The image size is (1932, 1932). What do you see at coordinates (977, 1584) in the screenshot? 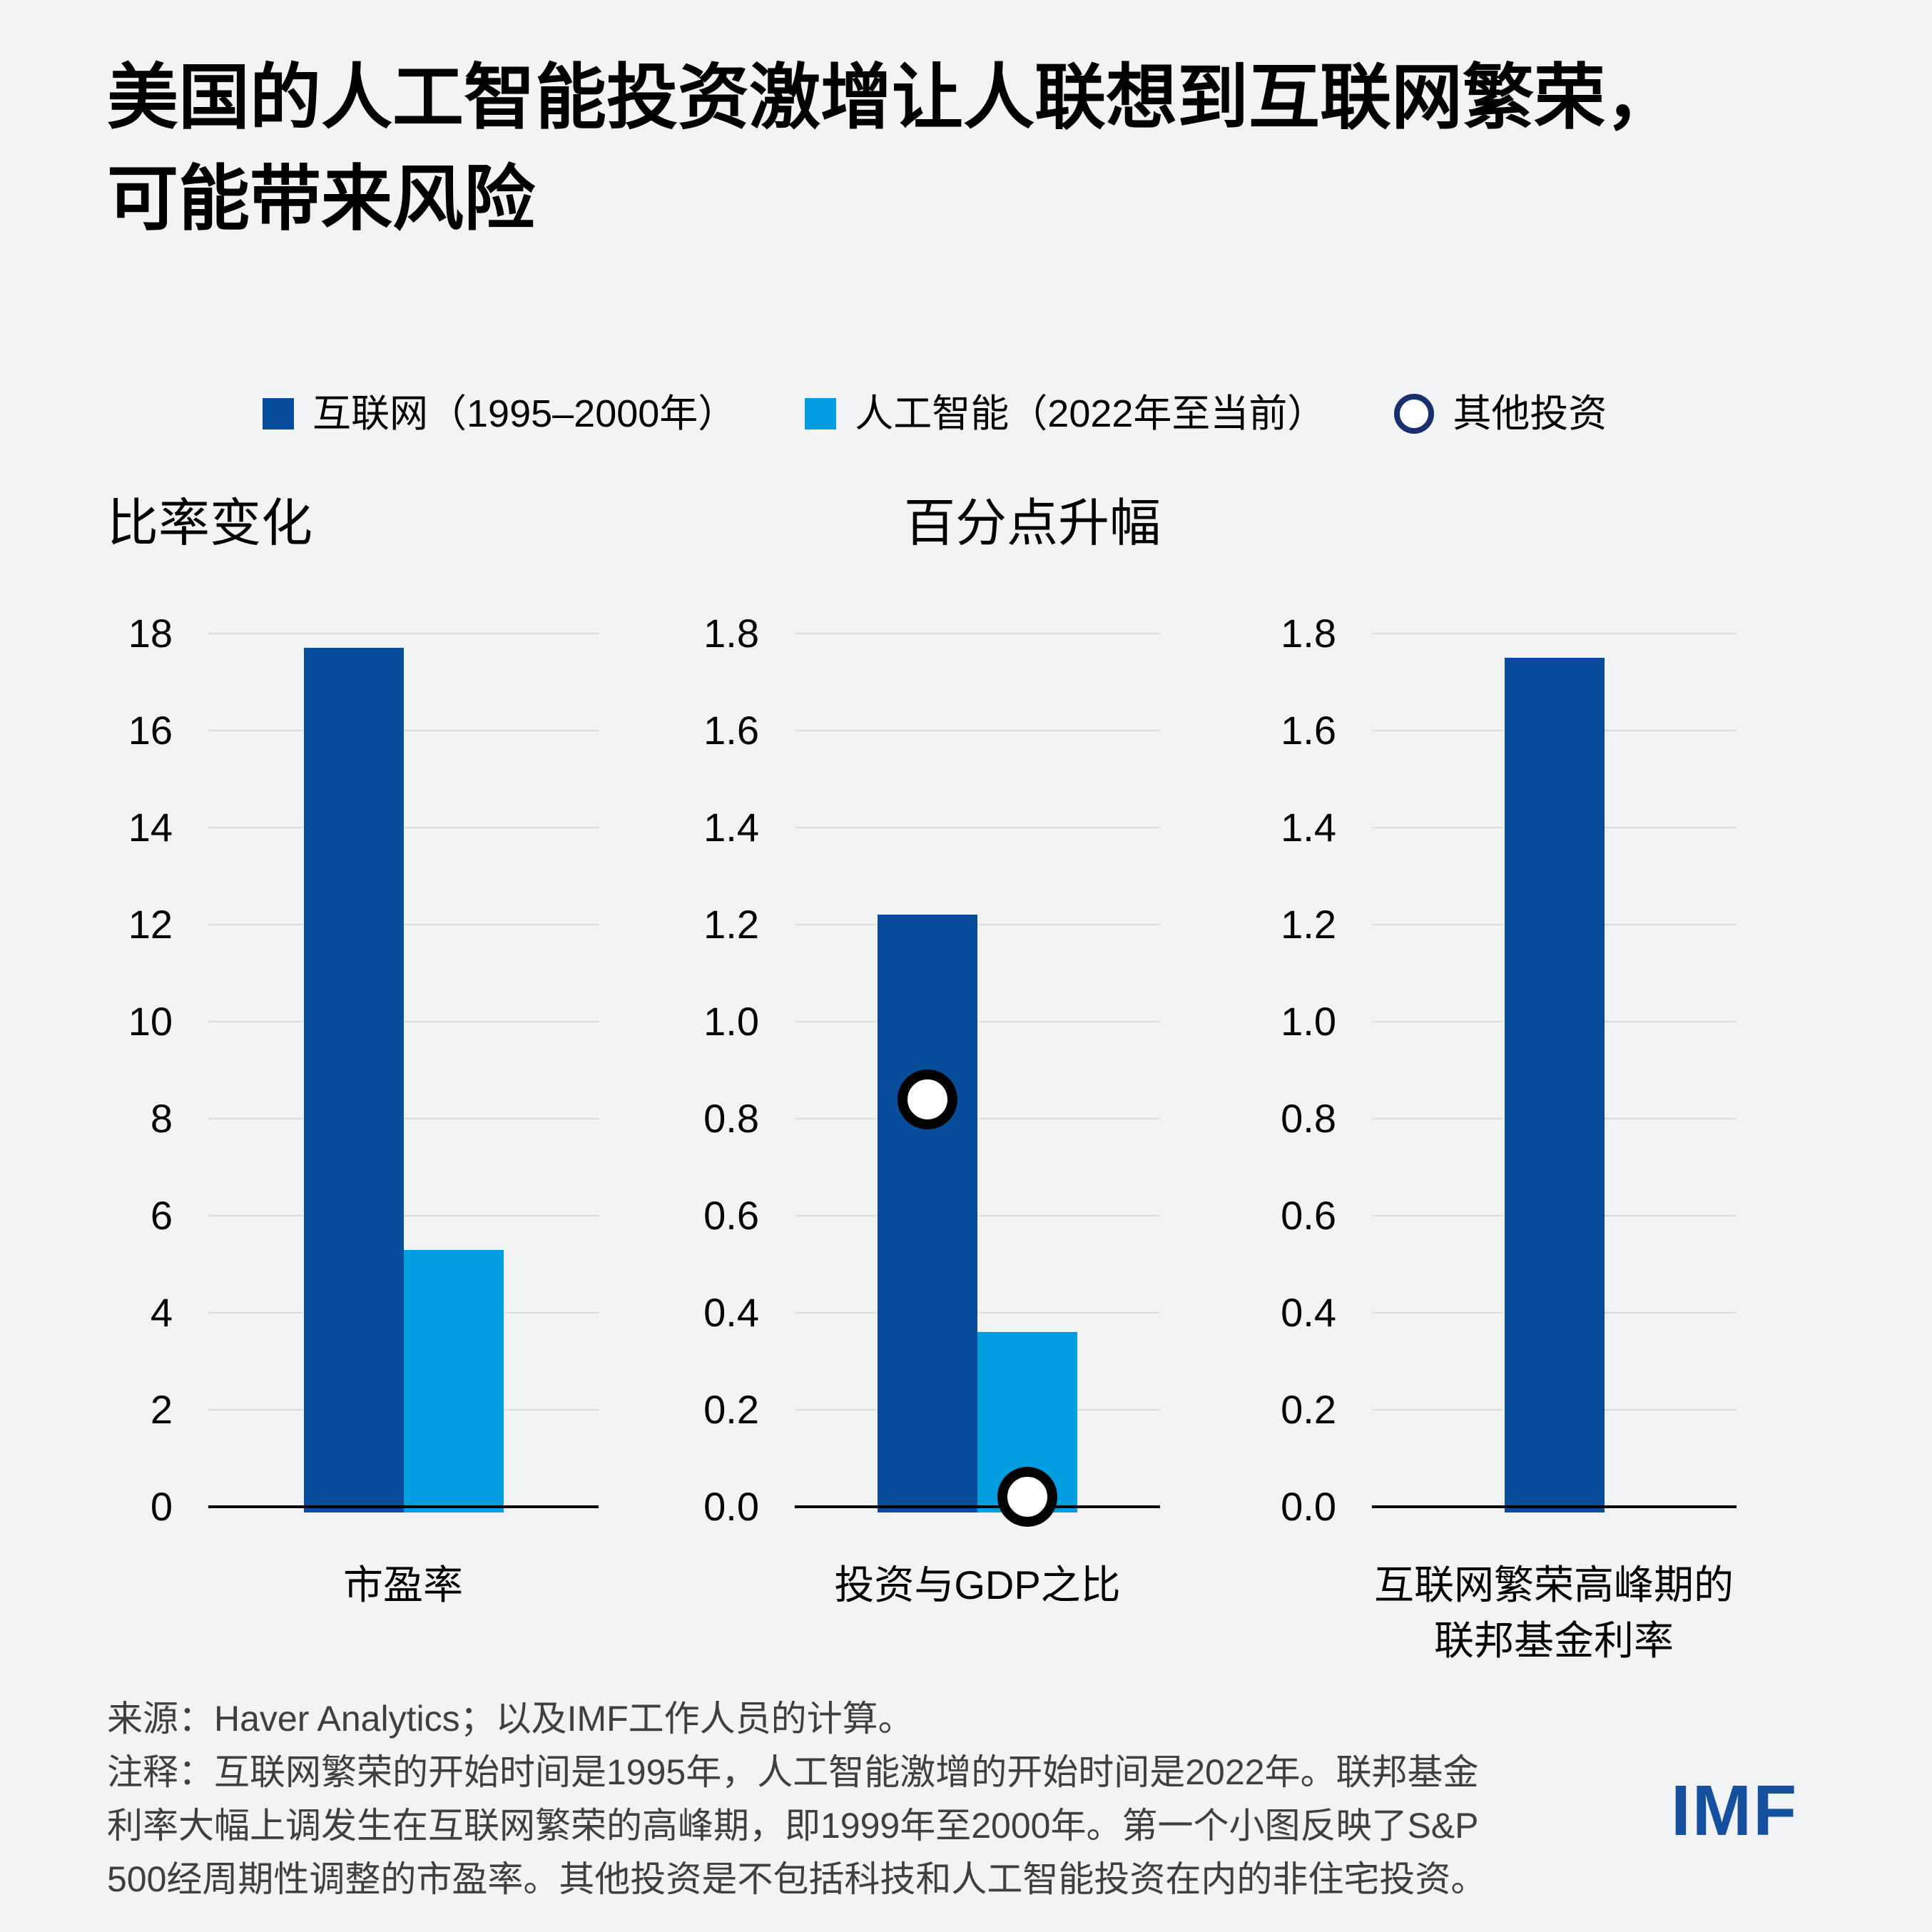
I see `x-axis-label-investment-gdp: 投资与GDP之比` at bounding box center [977, 1584].